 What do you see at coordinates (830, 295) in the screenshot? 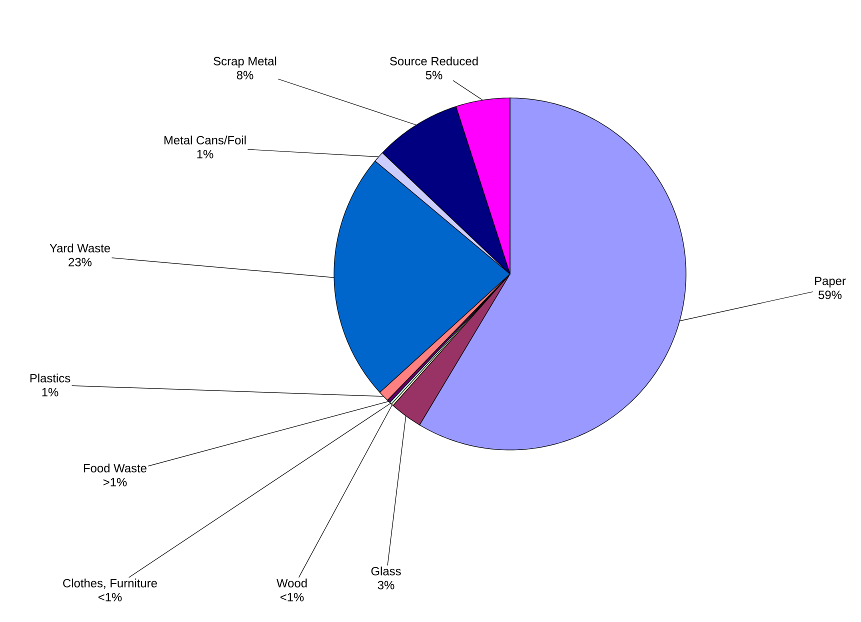
I see `data-label: 59%` at bounding box center [830, 295].